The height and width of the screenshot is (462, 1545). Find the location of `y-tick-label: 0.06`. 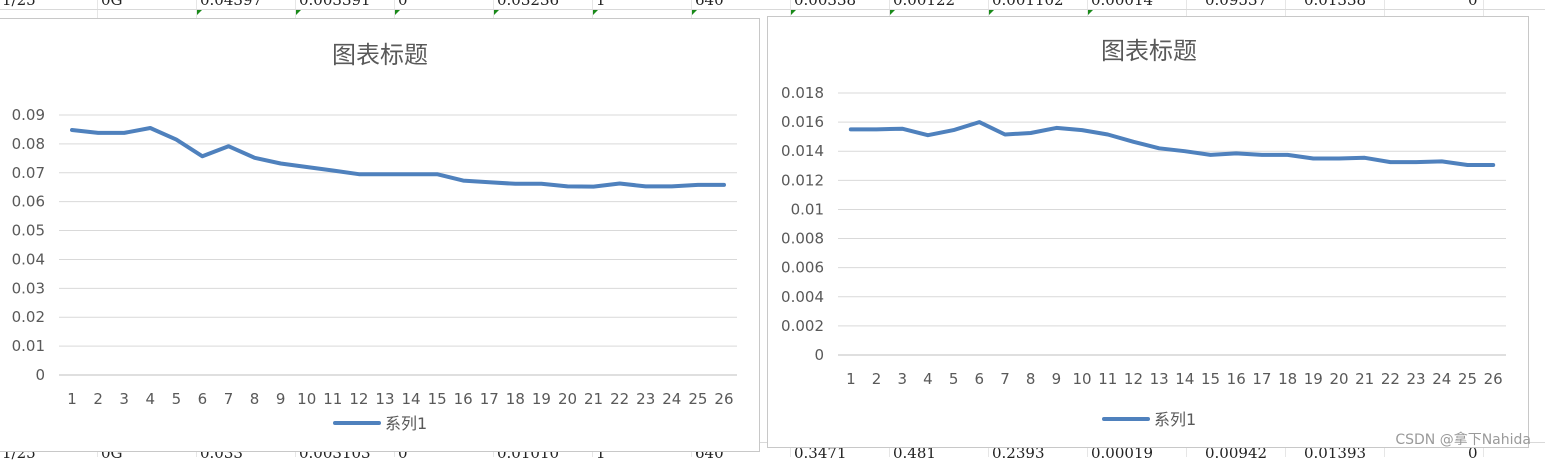

y-tick-label: 0.06 is located at coordinates (28, 202).